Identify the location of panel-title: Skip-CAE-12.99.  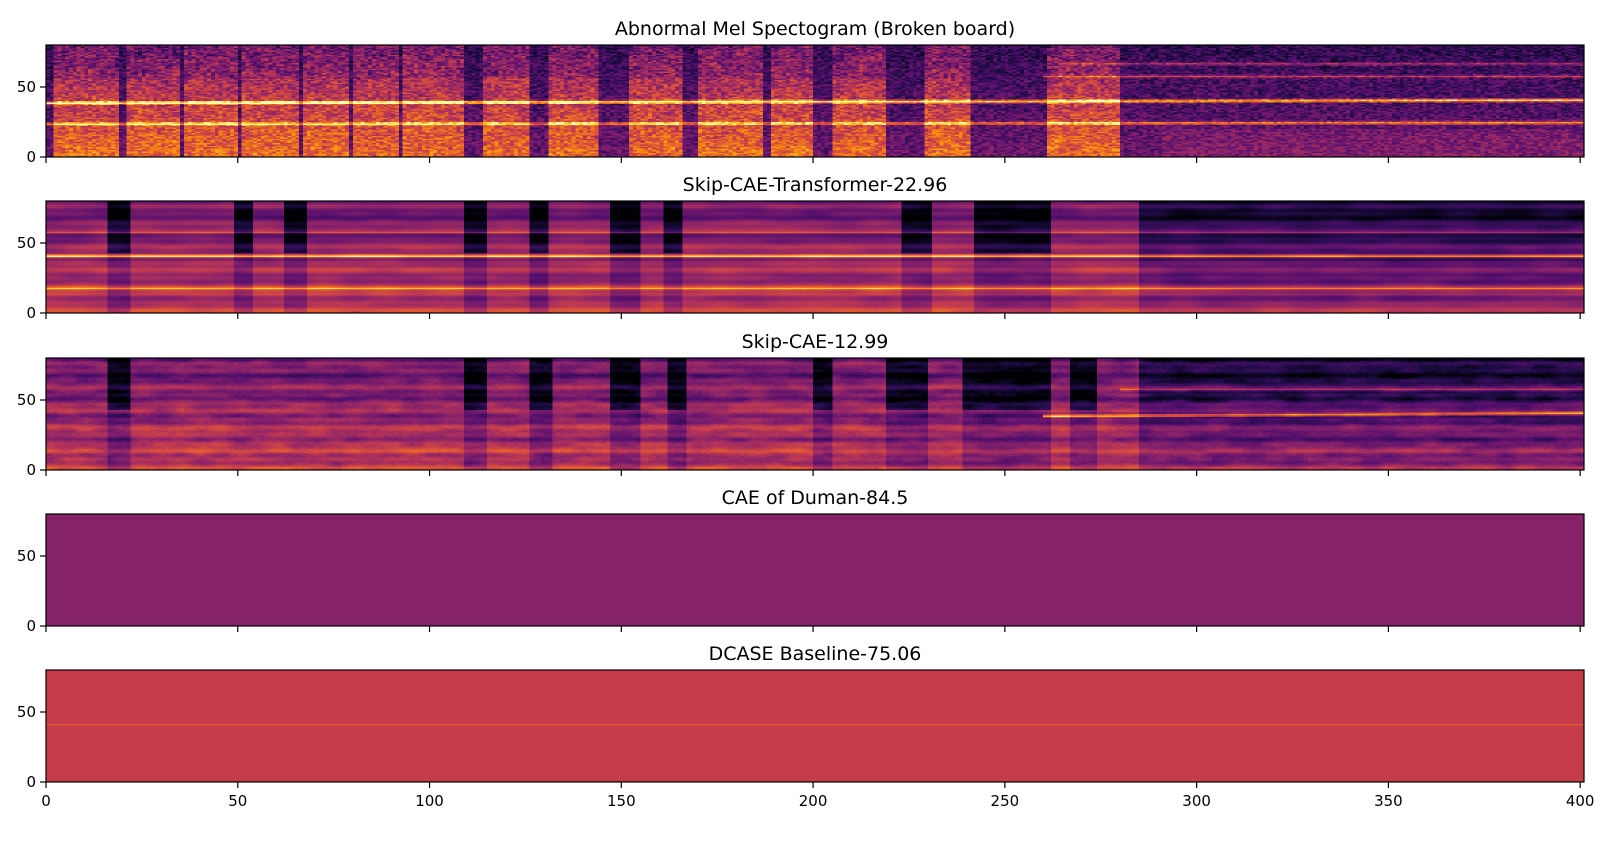
(815, 342).